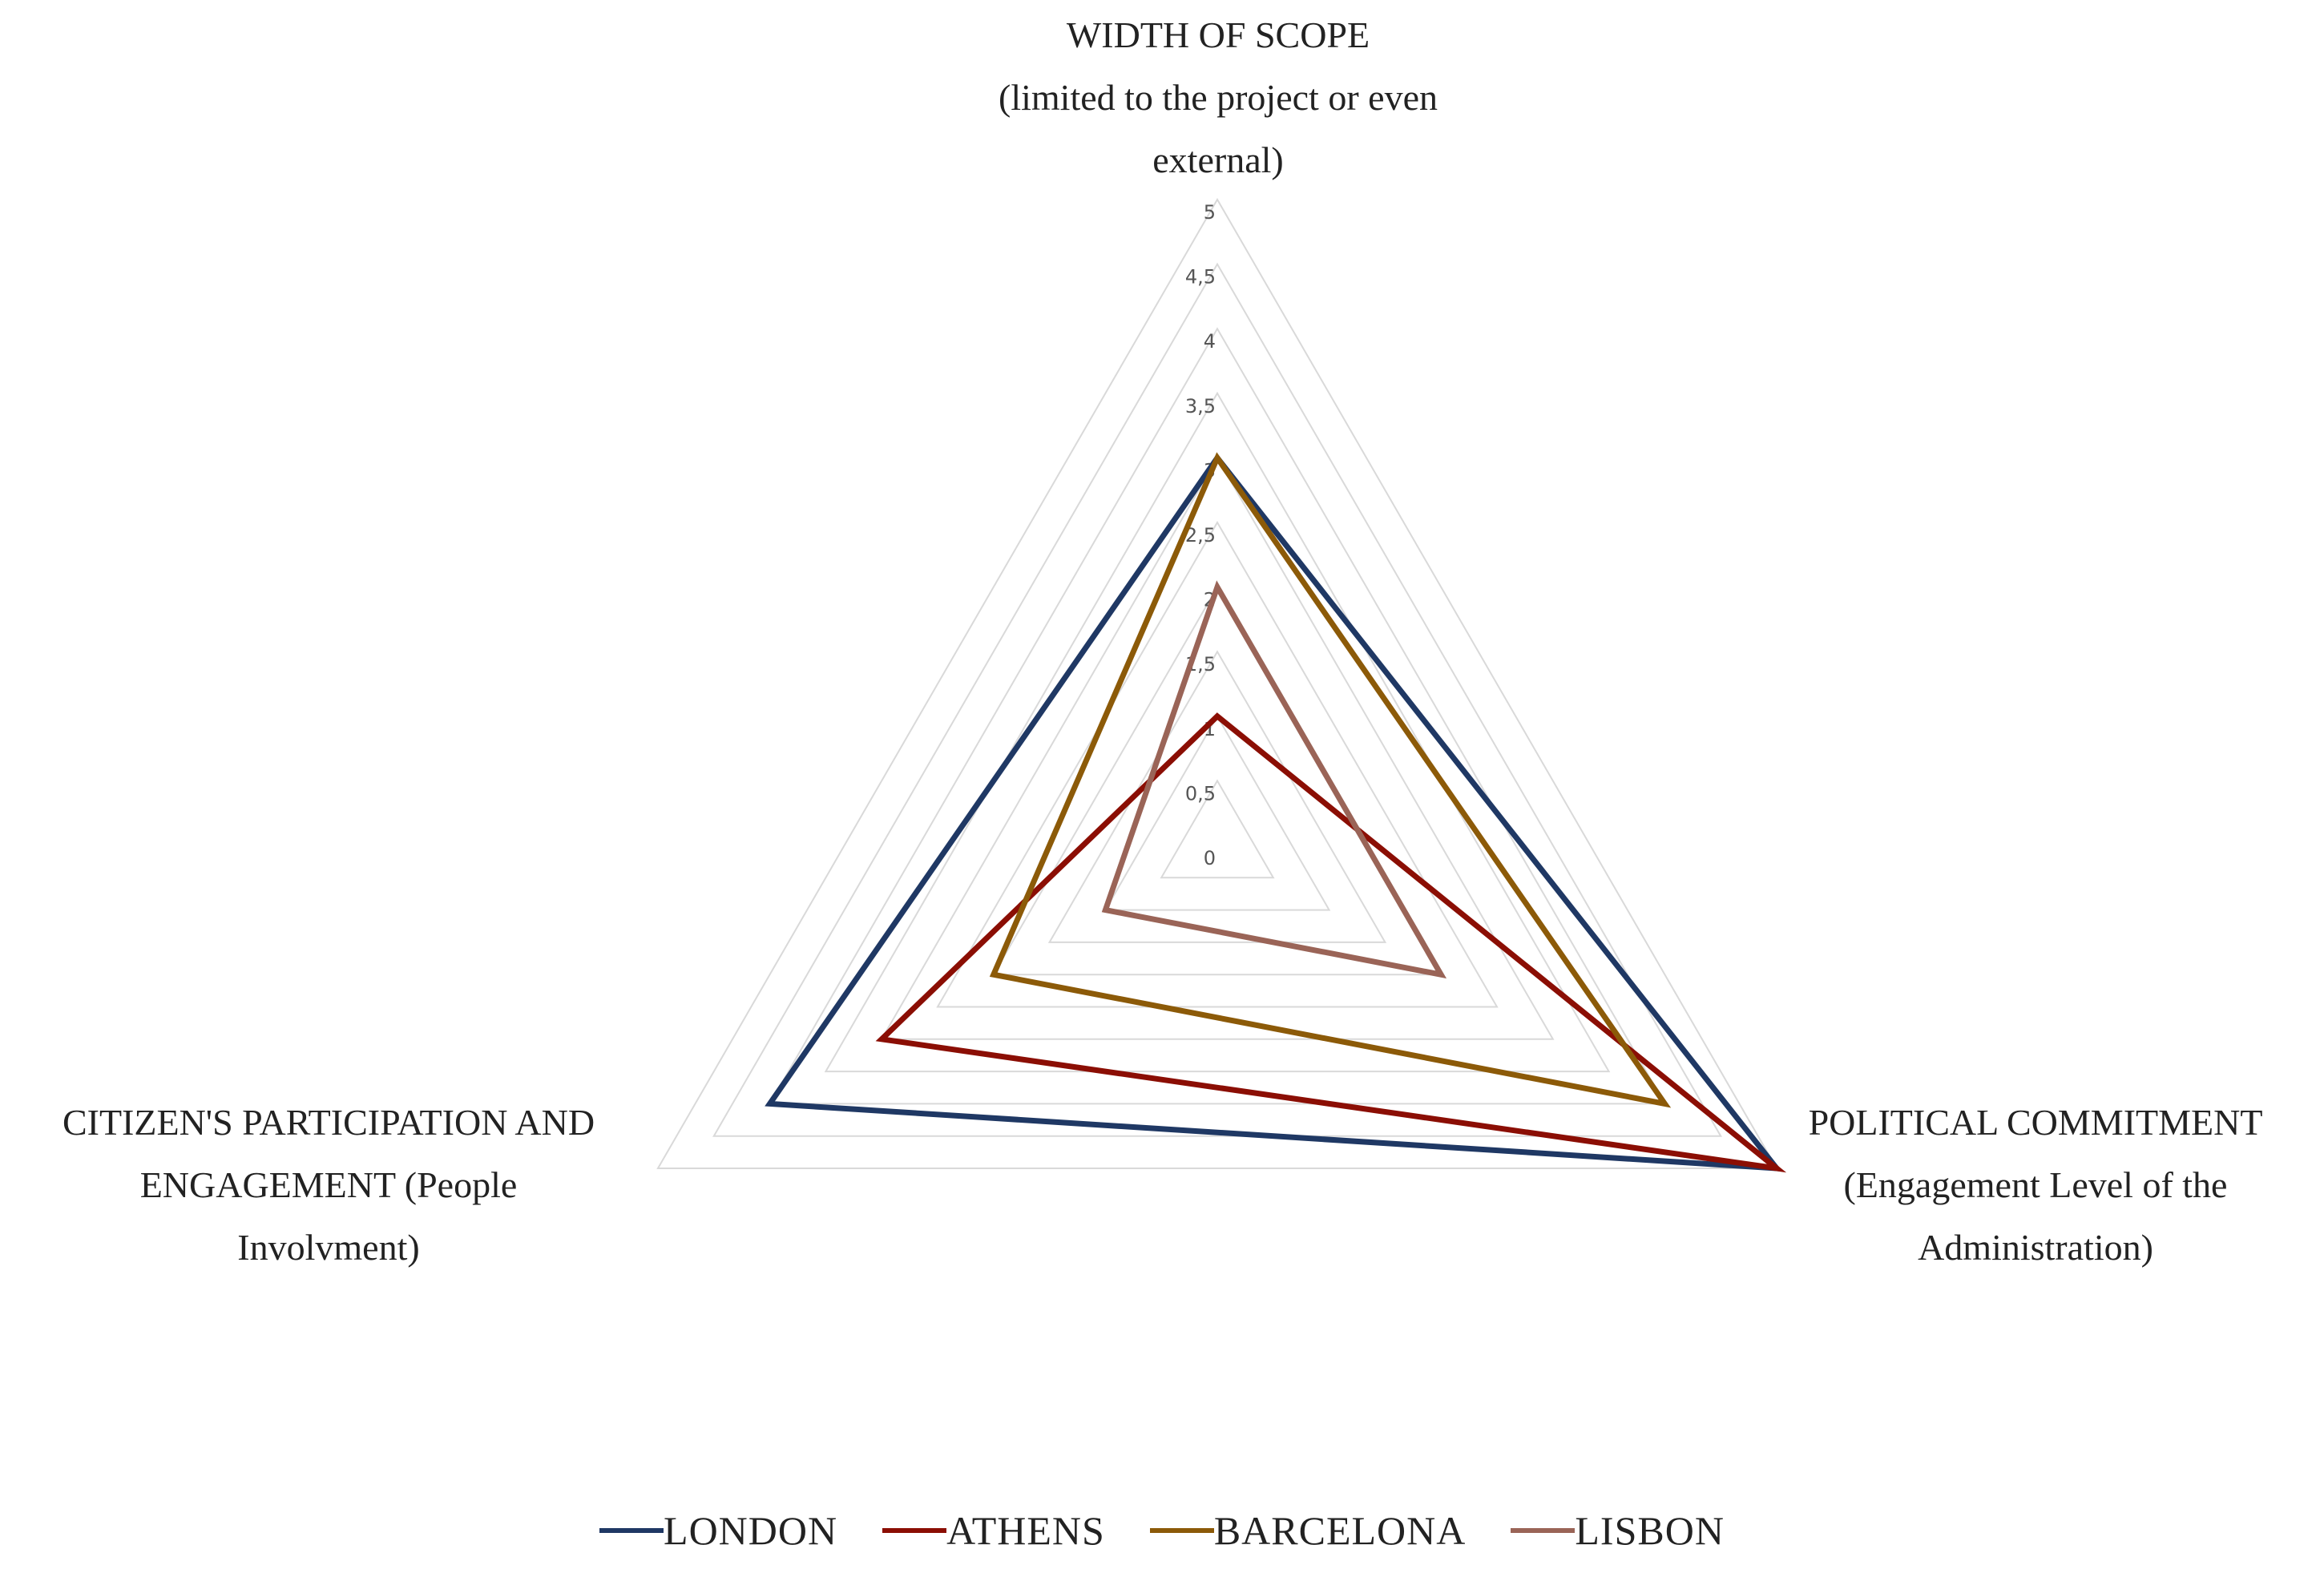 This screenshot has height=1573, width=2324. What do you see at coordinates (328, 1247) in the screenshot?
I see `axis-label-line: Involvment)` at bounding box center [328, 1247].